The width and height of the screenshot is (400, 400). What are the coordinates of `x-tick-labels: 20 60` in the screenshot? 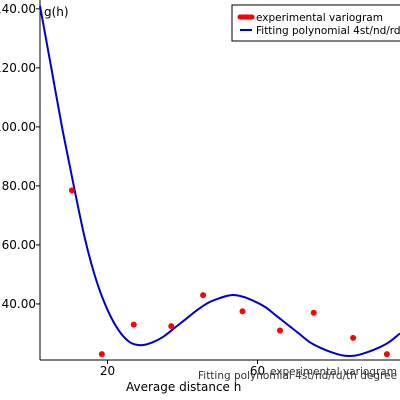 It's located at (182, 369).